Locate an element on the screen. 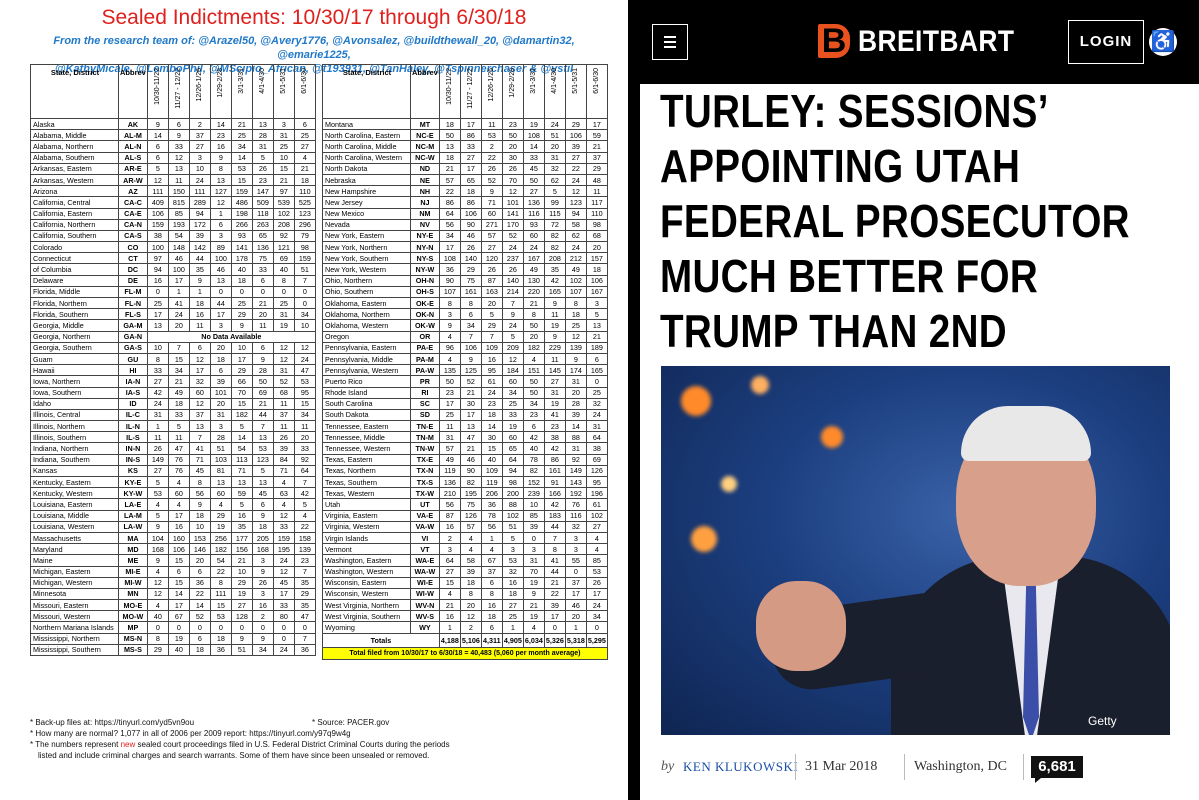  table-row: Michigan, Eastern MI-E 4 6 6 22 10 9 12 7 is located at coordinates (173, 571).